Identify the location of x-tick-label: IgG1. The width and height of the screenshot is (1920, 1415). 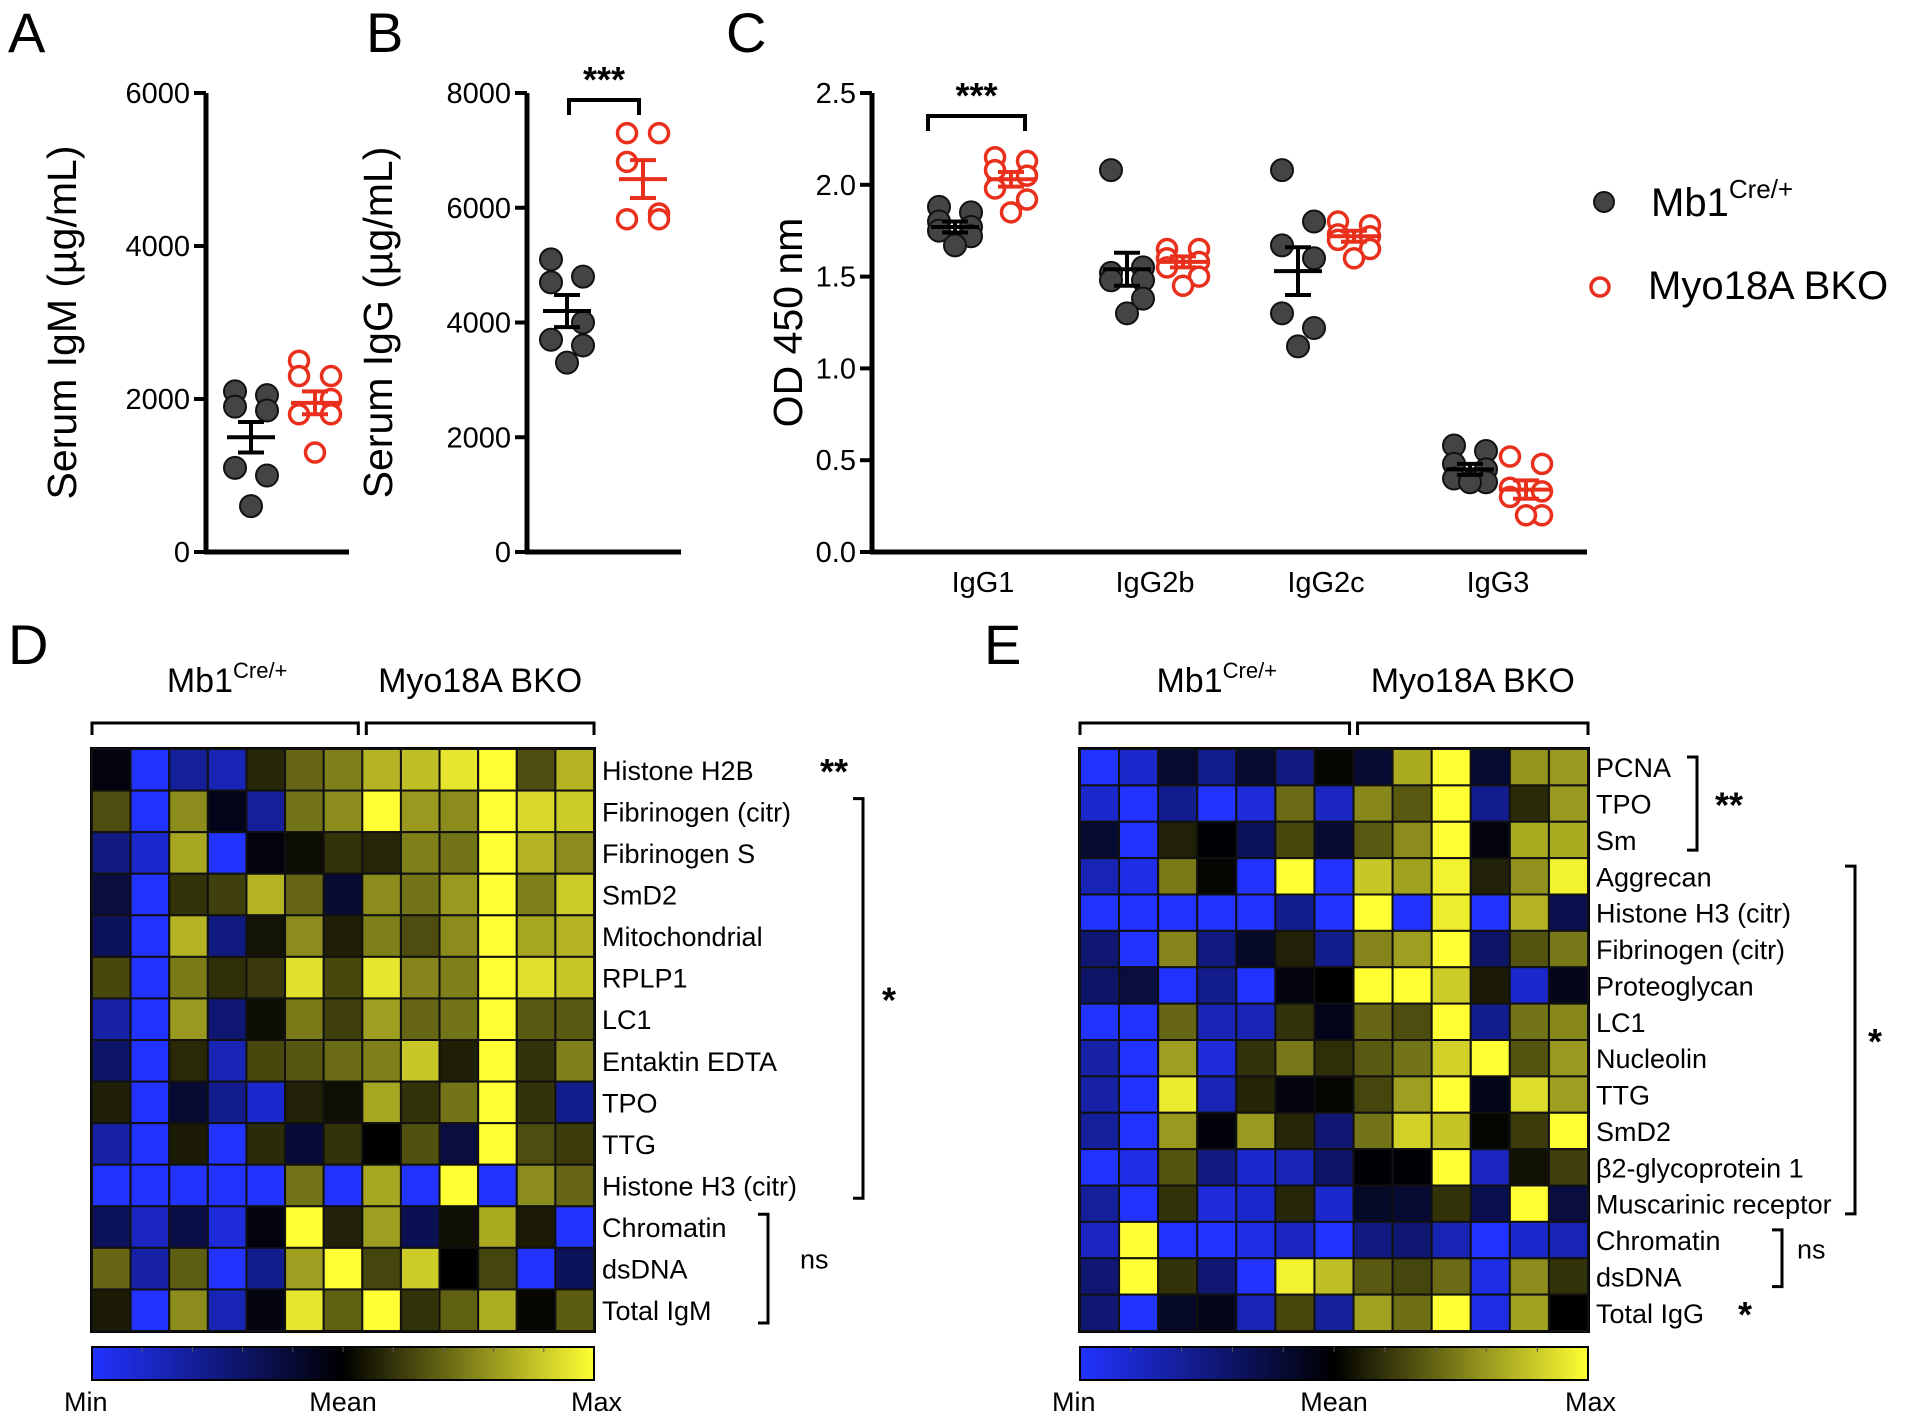
(983, 583).